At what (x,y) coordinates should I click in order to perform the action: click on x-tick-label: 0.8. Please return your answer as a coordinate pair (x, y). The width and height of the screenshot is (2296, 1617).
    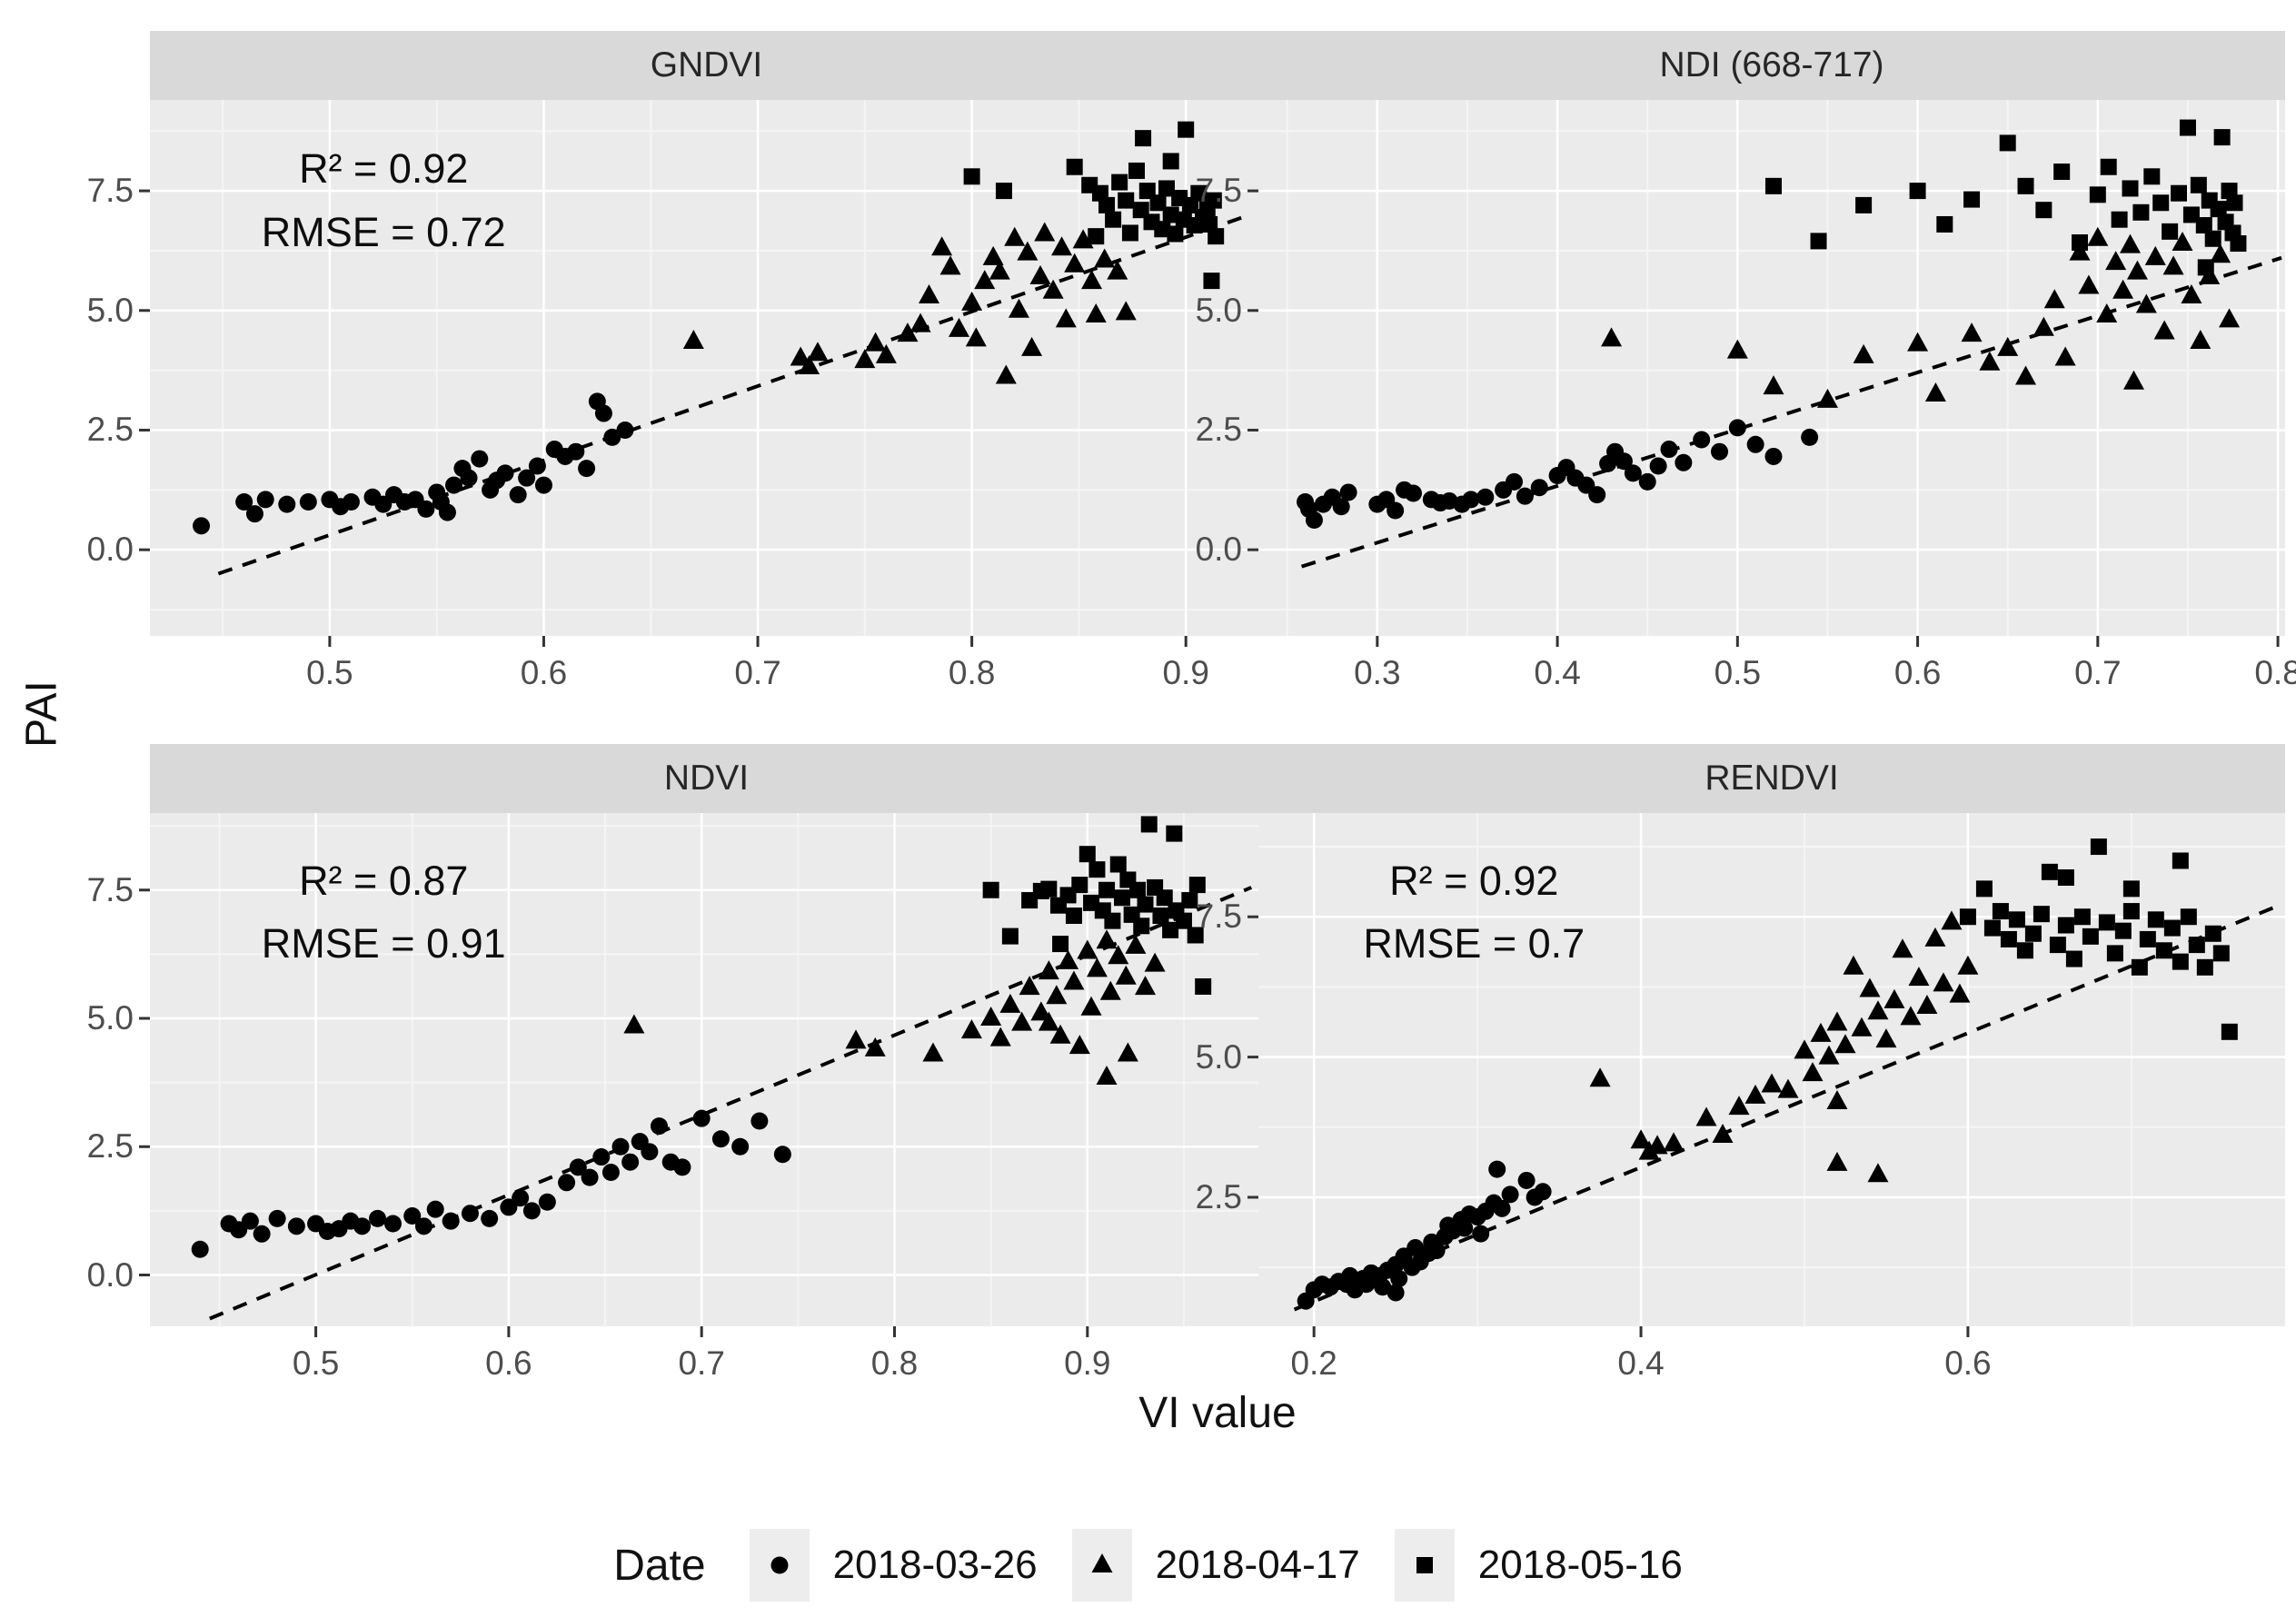
    Looking at the image, I should click on (972, 672).